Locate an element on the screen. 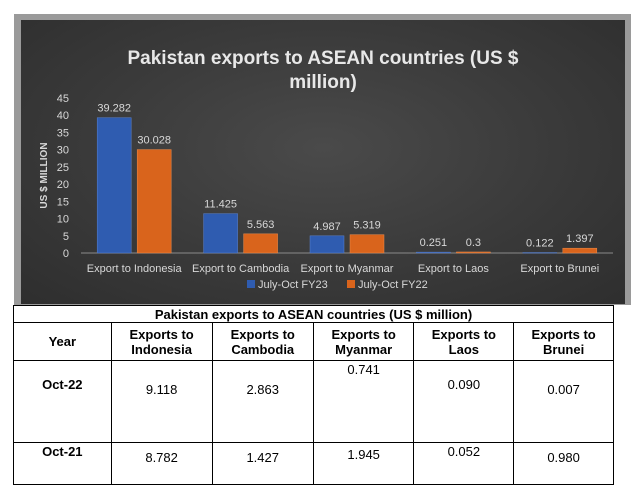 This screenshot has height=485, width=637. header-line: Laos is located at coordinates (464, 349).